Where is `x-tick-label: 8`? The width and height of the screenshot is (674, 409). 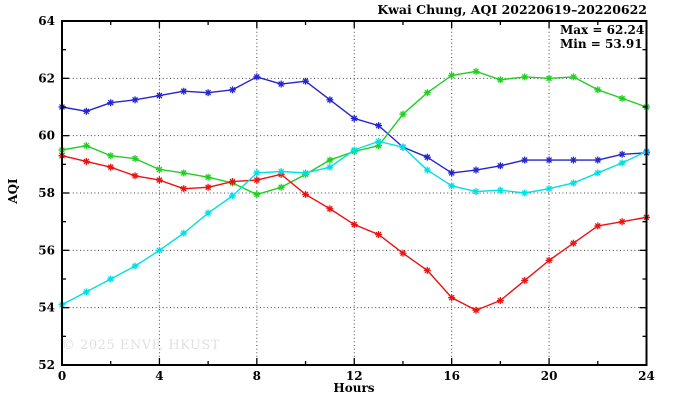
x-tick-label: 8 is located at coordinates (257, 376).